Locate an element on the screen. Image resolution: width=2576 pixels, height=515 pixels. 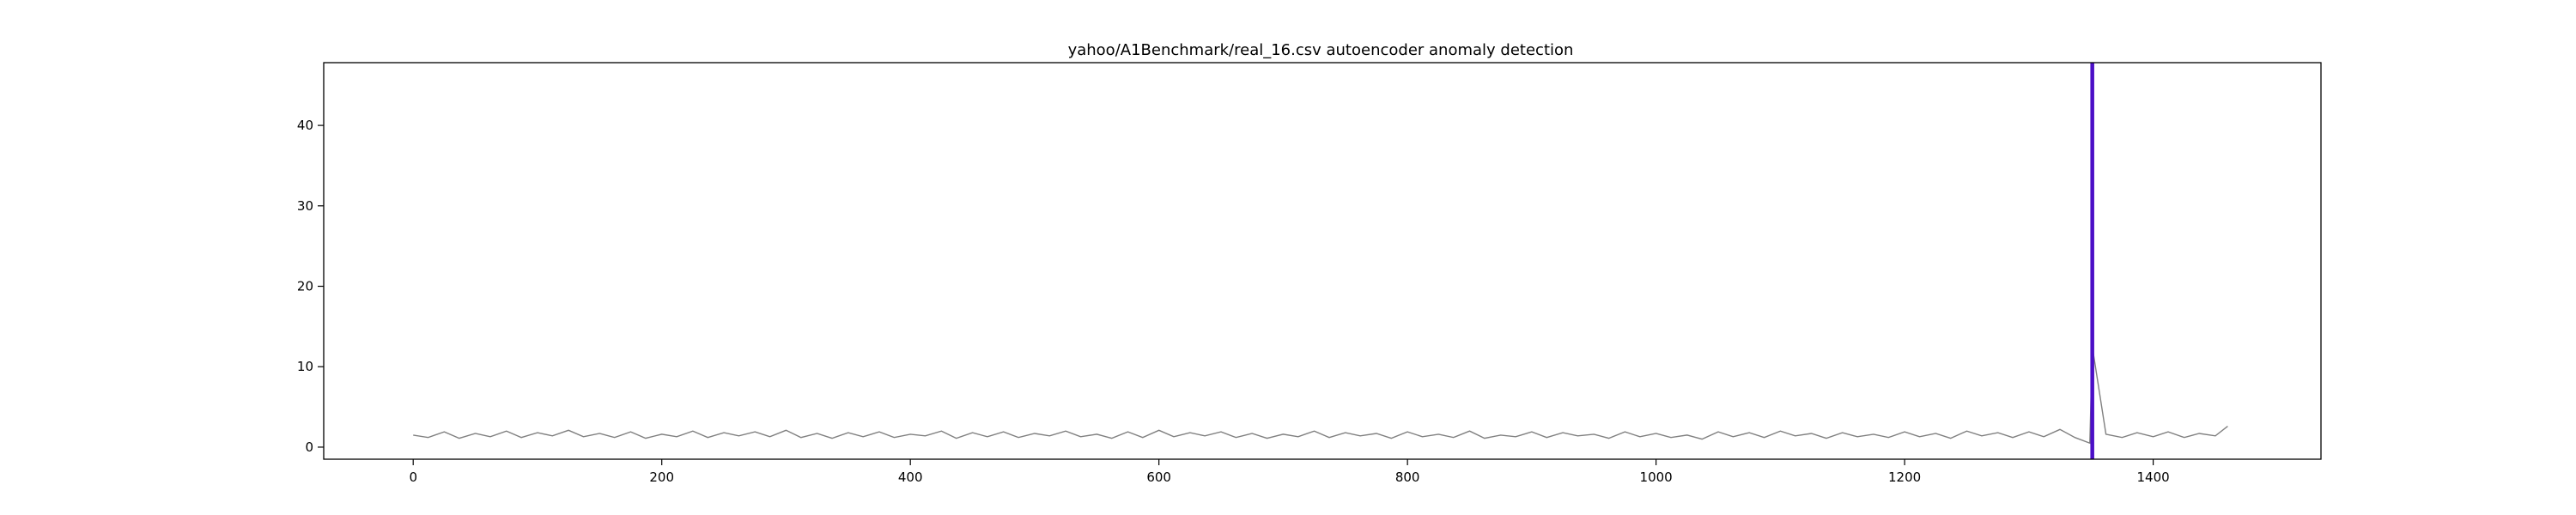
y-tick-label: 20 is located at coordinates (305, 286).